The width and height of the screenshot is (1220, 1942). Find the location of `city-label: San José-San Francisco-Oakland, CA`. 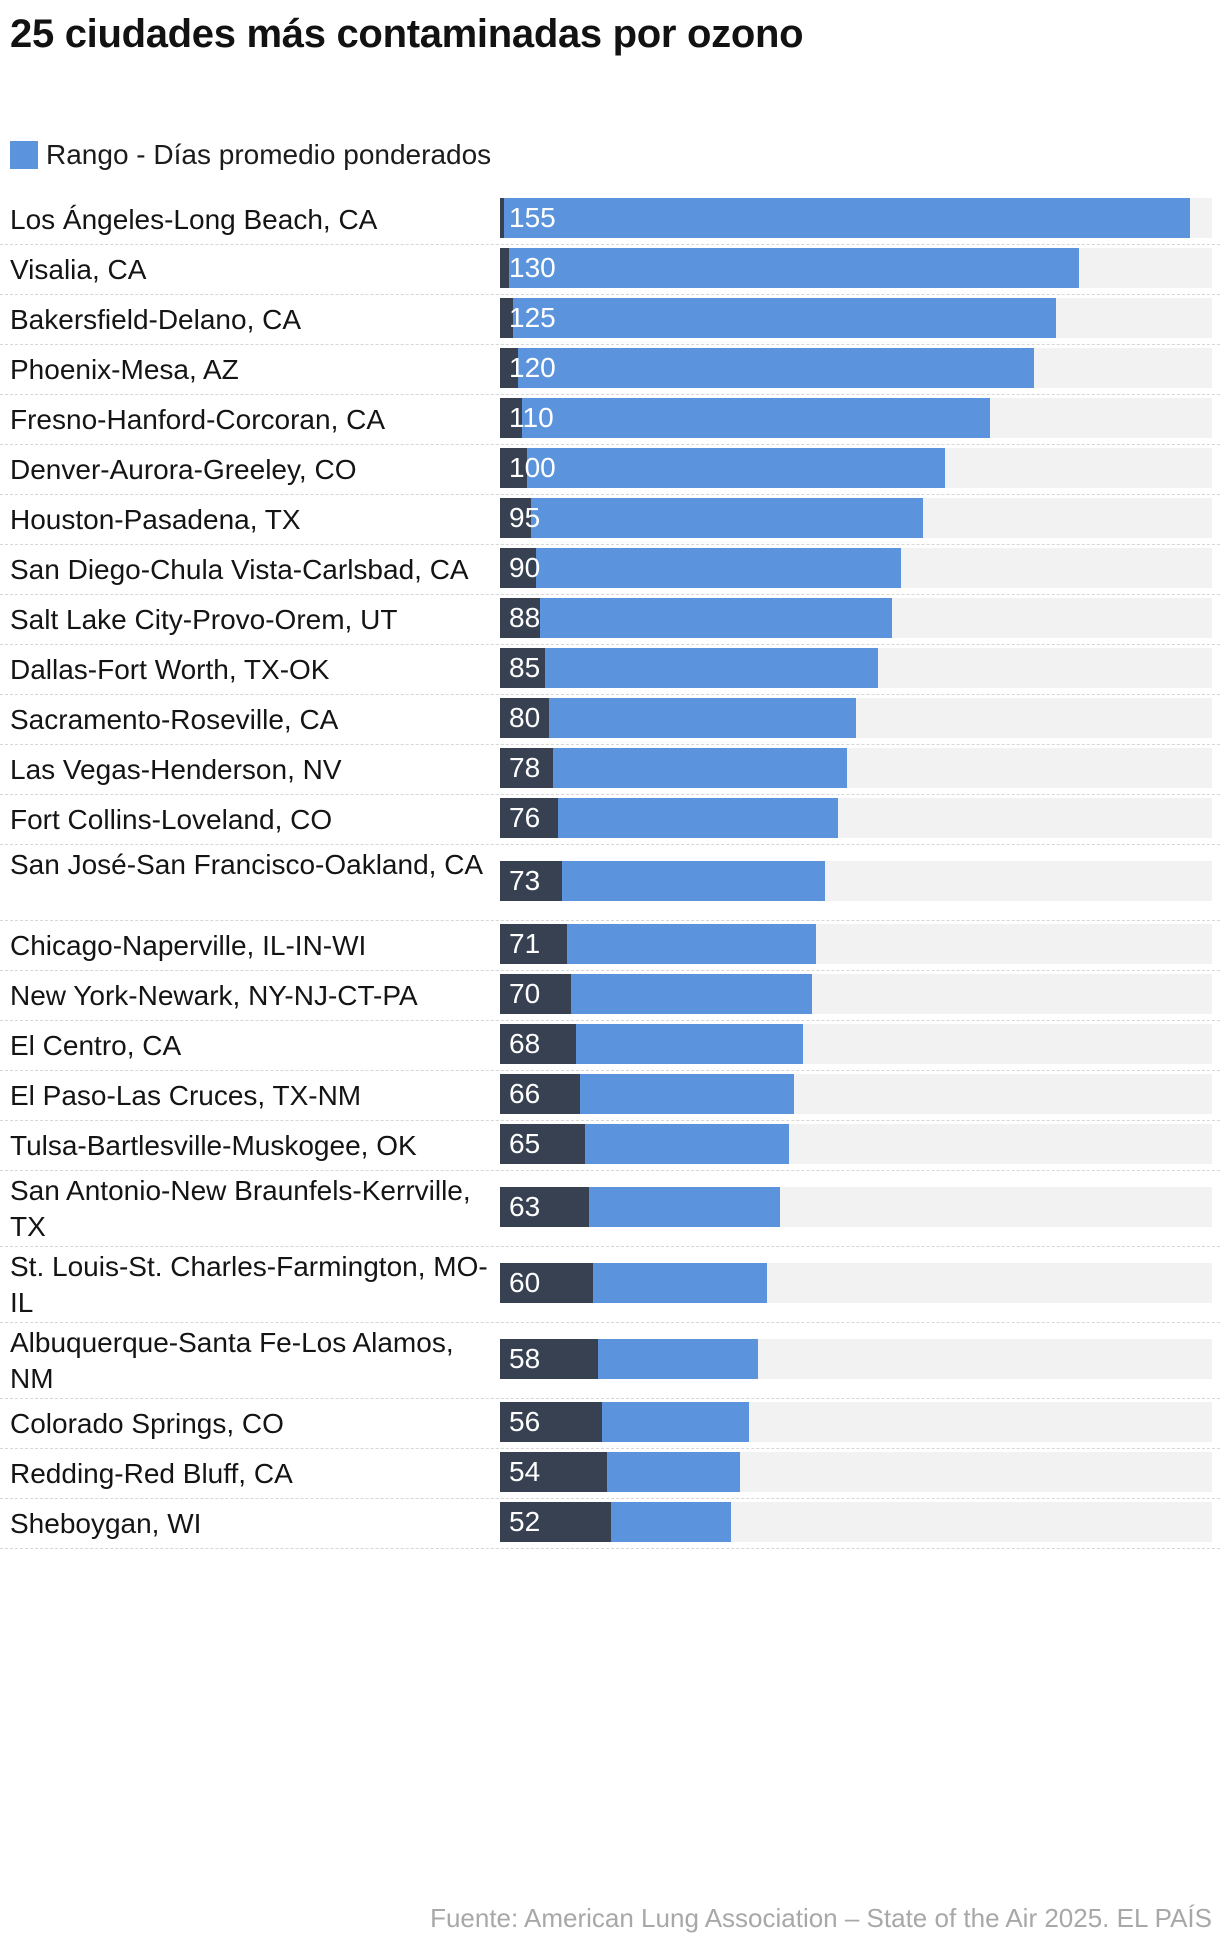

city-label: San José-San Francisco-Oakland, CA is located at coordinates (247, 864).